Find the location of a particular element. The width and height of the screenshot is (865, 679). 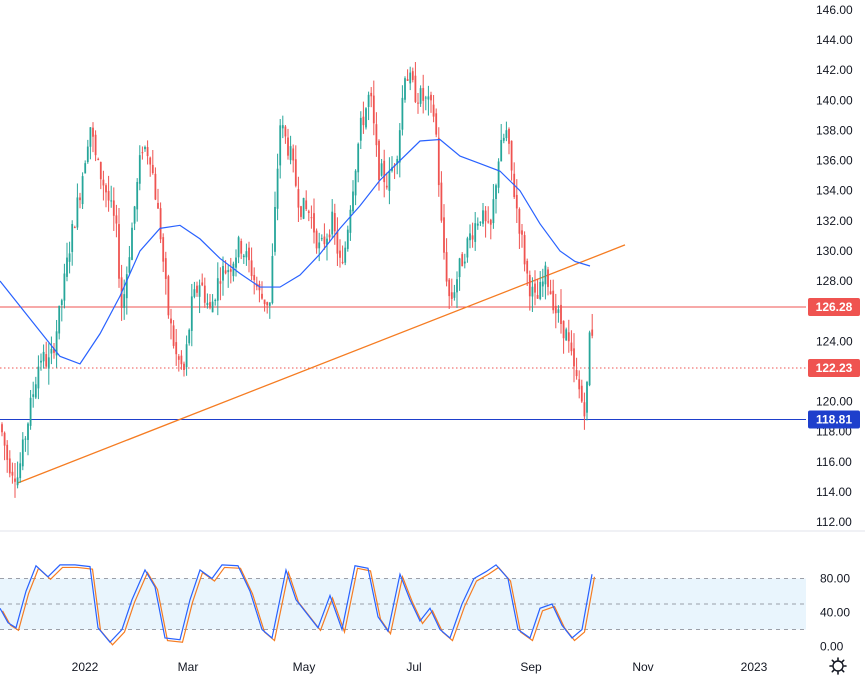

x-tick-label: May is located at coordinates (304, 667).